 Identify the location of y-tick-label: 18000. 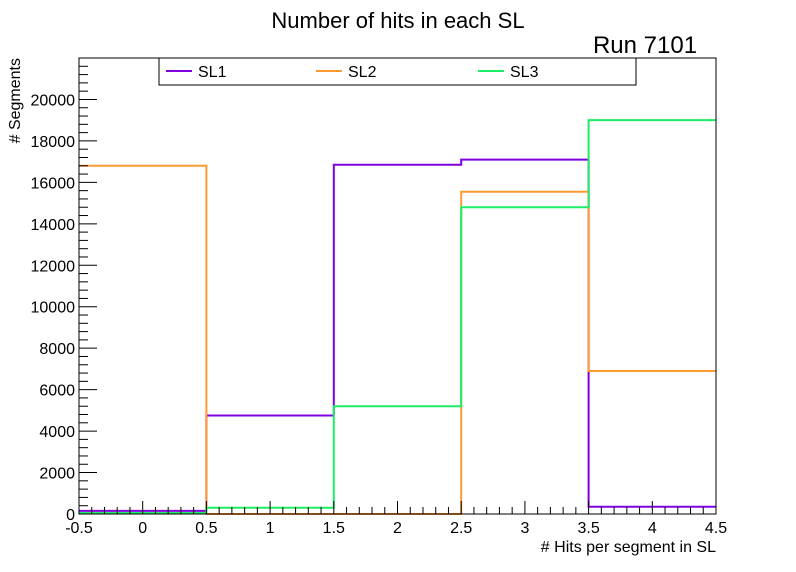
(53, 142).